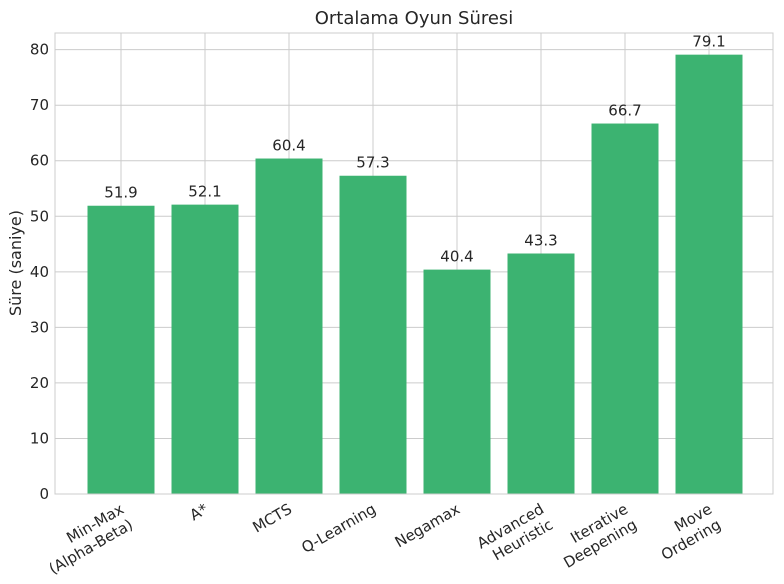  I want to click on y-tick-label: 40, so click(39, 272).